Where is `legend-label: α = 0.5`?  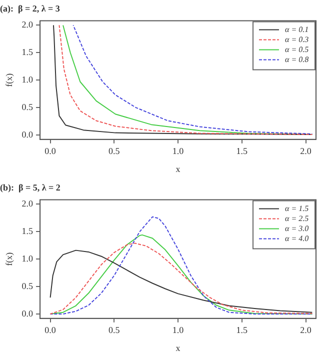 legend-label: α = 0.5 is located at coordinates (297, 49).